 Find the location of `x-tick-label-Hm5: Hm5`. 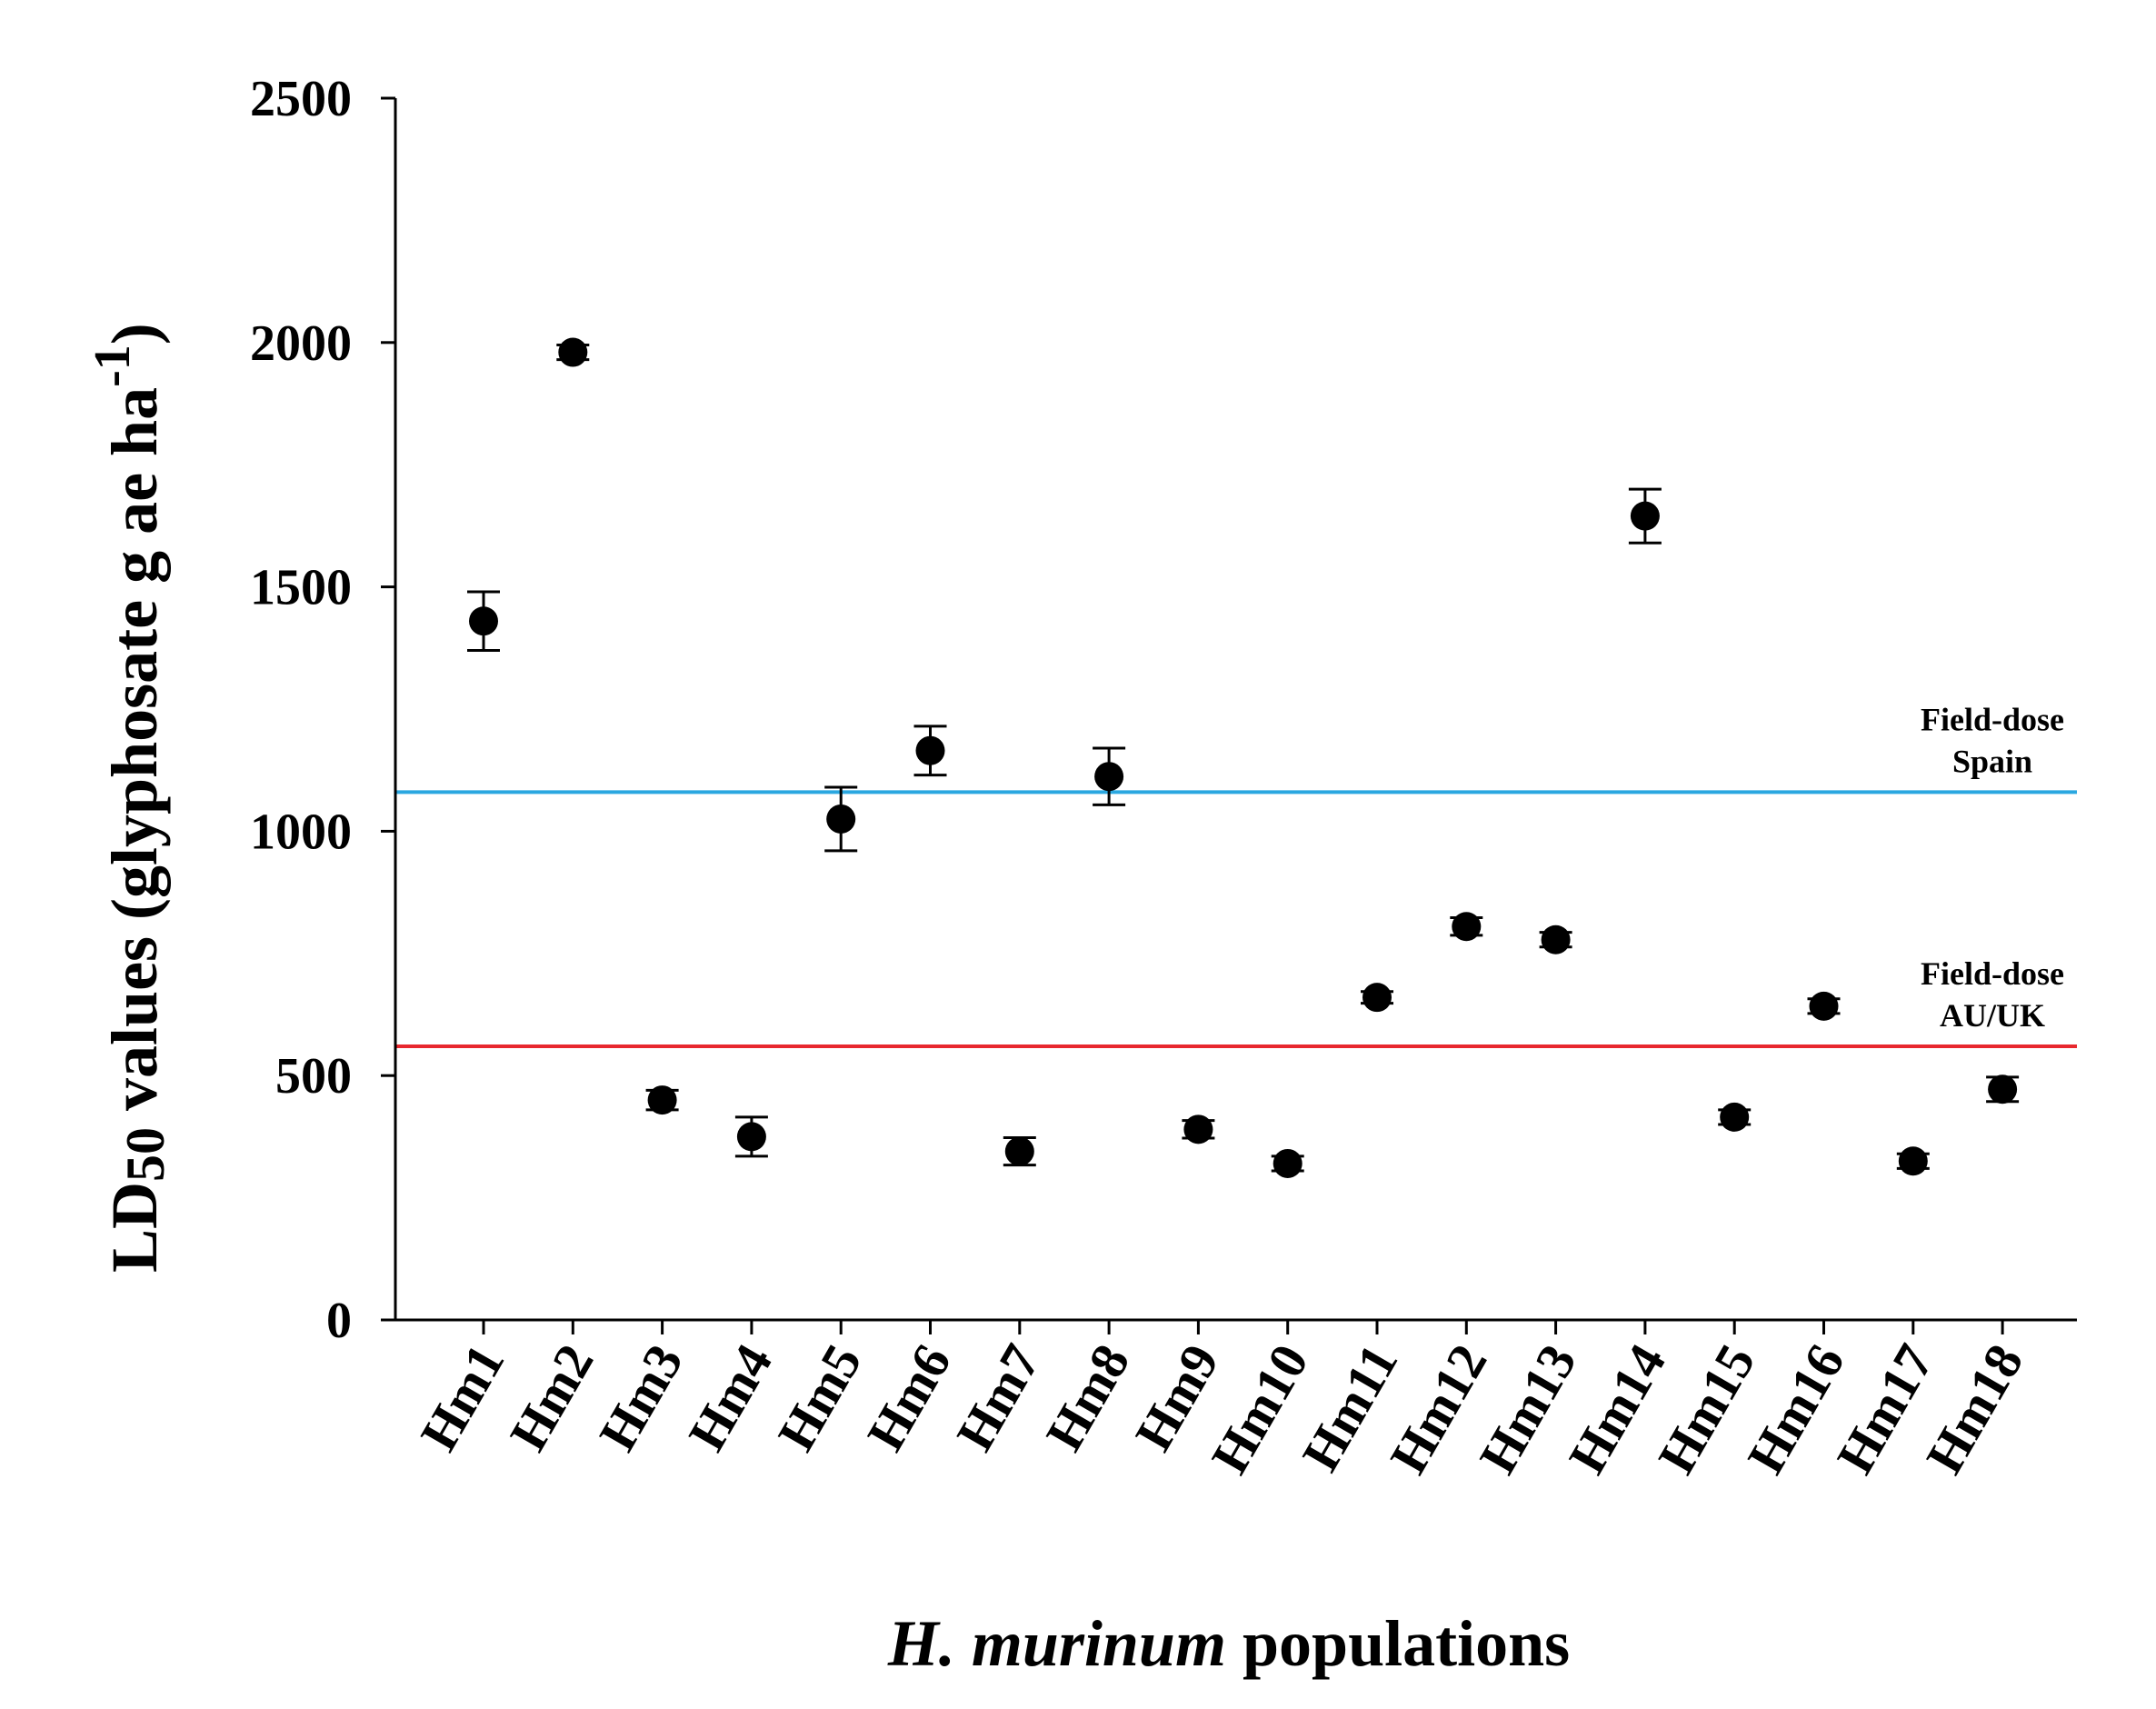

x-tick-label-Hm5: Hm5 is located at coordinates (819, 1398).